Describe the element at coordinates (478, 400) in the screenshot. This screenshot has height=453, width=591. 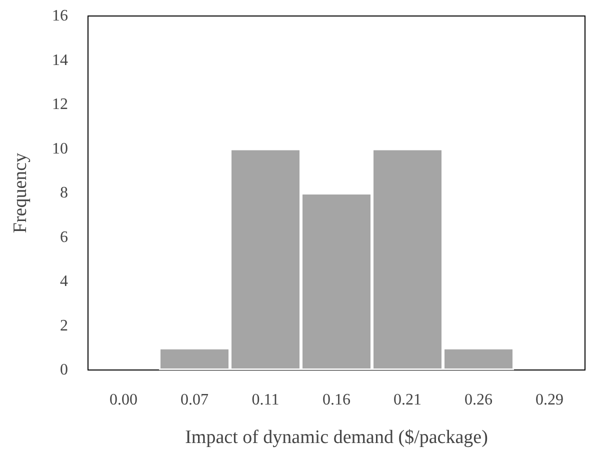
I see `x-tick-label: 0.26` at that location.